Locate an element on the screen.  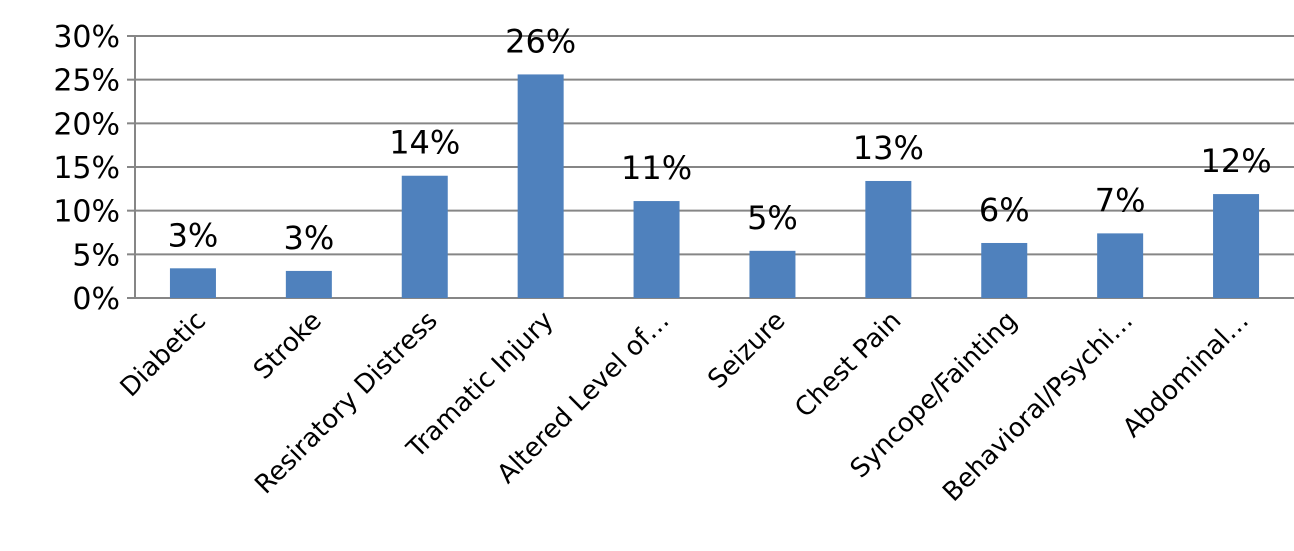
y-tick-label: 20% is located at coordinates (86, 124).